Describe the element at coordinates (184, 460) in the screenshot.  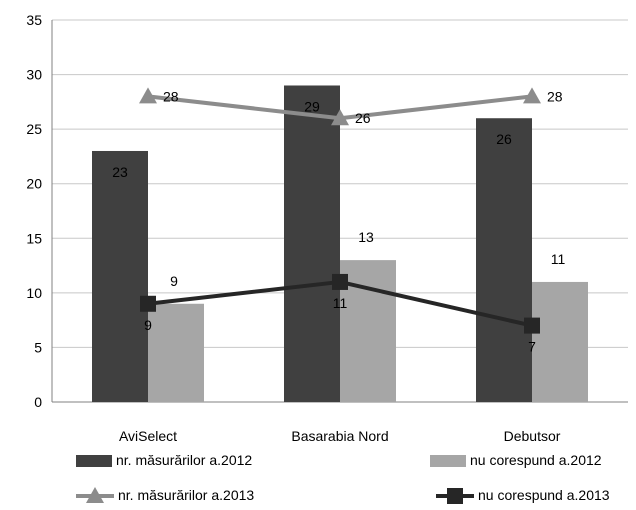
I see `legend-label: nr. măsurărilor a.2012` at that location.